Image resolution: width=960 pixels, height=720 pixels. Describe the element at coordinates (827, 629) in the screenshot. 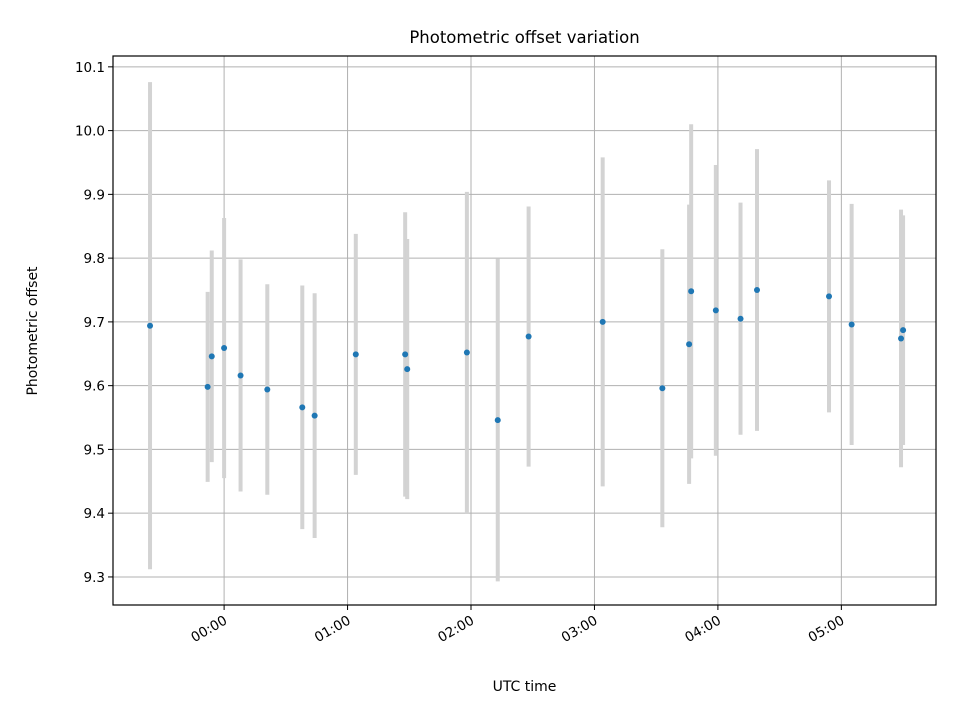

I see `x-tick-label: 05:00` at that location.